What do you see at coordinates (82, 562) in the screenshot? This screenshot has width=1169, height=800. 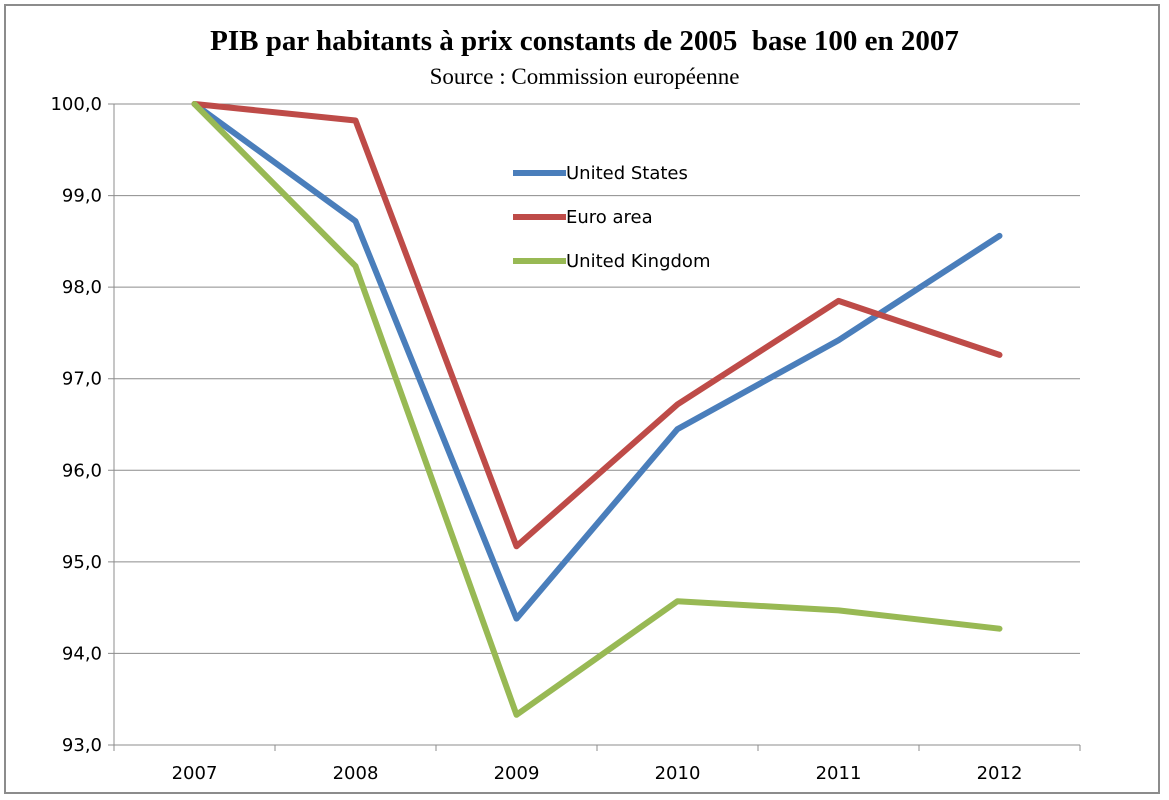 I see `y-tick-label: 95,0` at bounding box center [82, 562].